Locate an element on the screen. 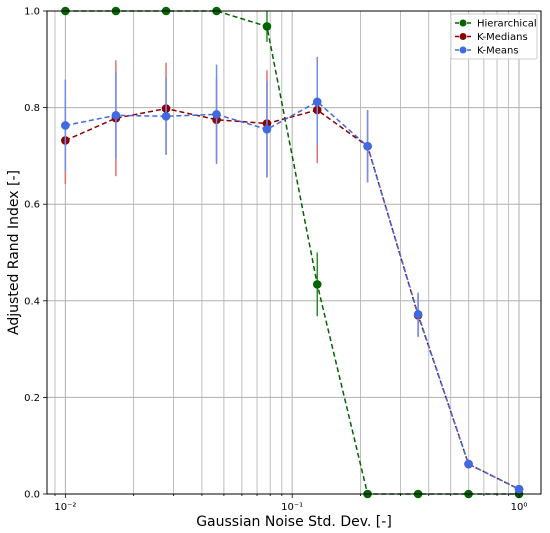 Image resolution: width=550 pixels, height=533 pixels. legend-item-k-medians: K-Medians is located at coordinates (491, 37).